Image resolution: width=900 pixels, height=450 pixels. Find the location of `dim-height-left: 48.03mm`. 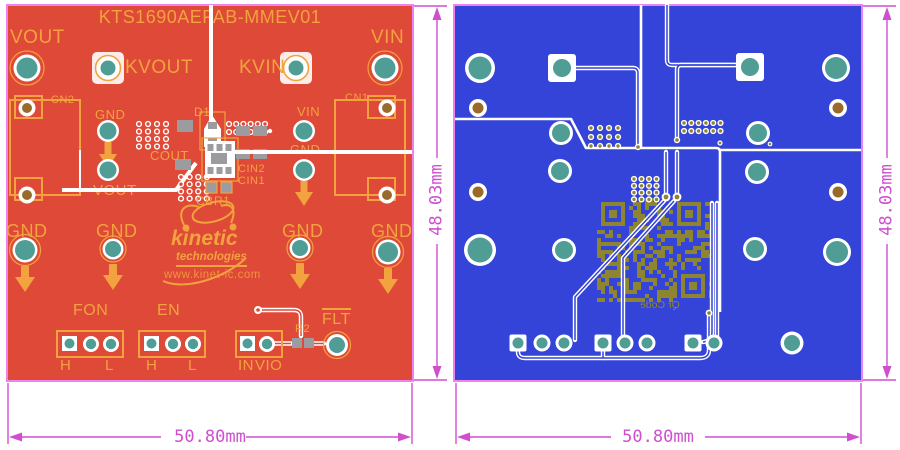

dim-height-left: 48.03mm is located at coordinates (436, 200).